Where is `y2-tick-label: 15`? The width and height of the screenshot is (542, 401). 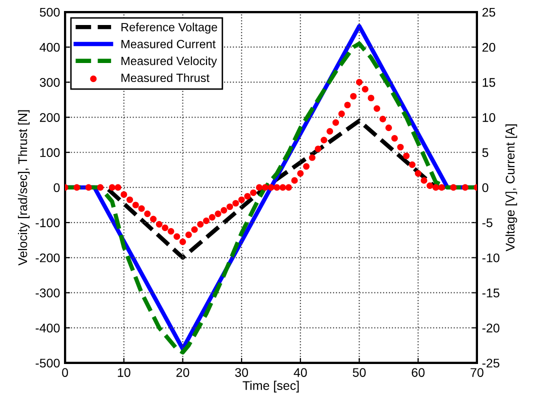
y2-tick-label: 15 is located at coordinates (489, 82).